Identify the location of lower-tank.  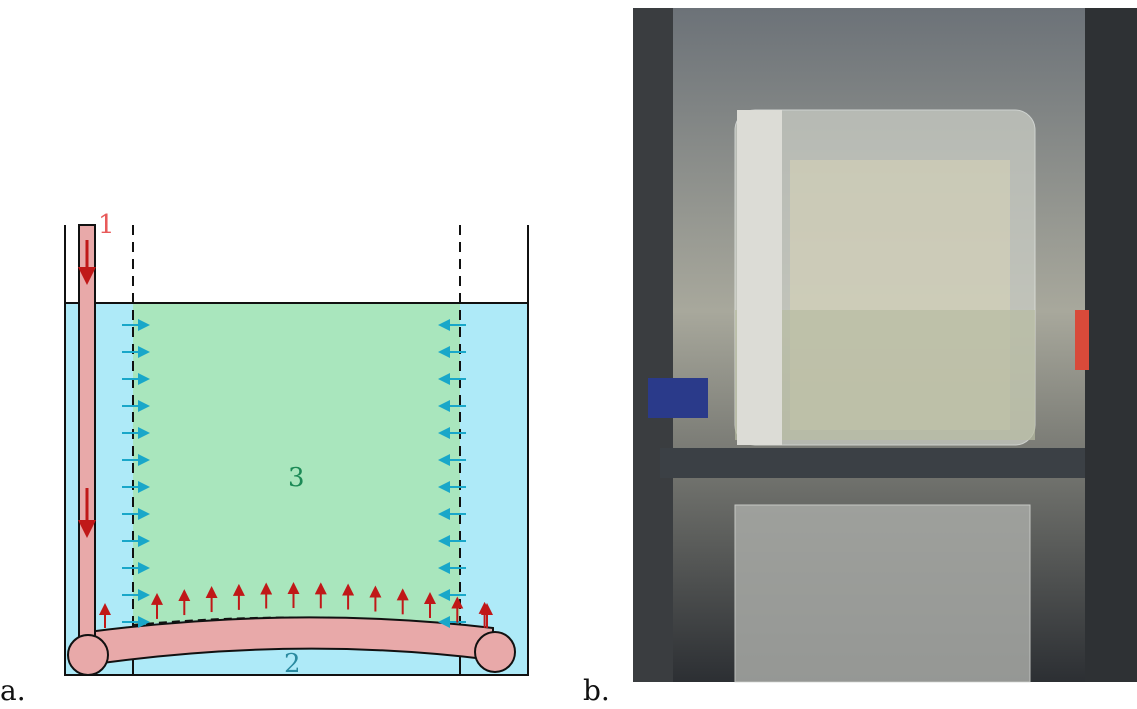
(882, 593).